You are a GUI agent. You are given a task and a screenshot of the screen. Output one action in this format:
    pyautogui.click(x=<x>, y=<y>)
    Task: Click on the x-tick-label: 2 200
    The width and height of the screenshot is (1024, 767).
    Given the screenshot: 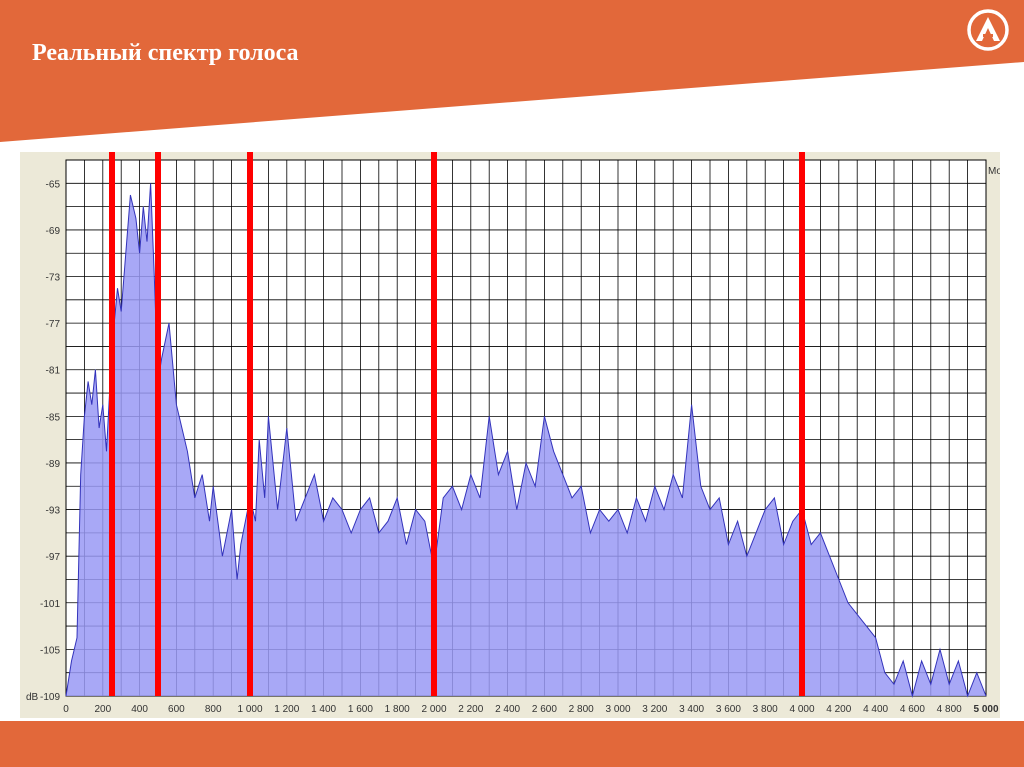 What is the action you would take?
    pyautogui.click(x=470, y=709)
    